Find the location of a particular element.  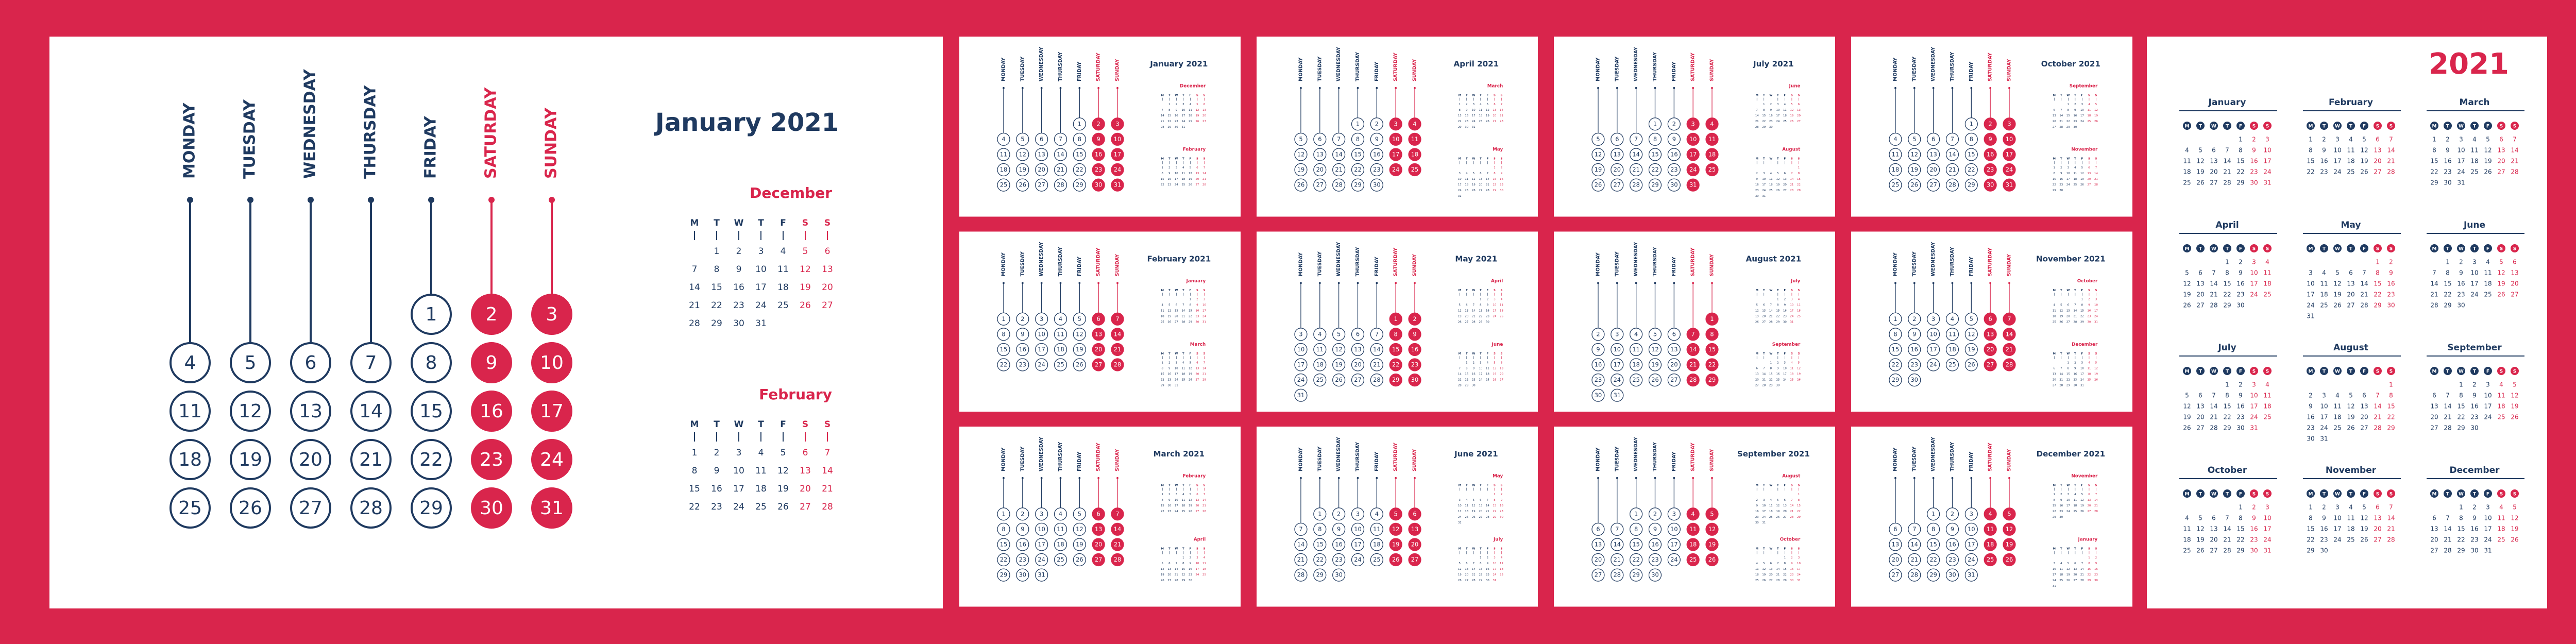

mini-day: 26 is located at coordinates (1190, 185).